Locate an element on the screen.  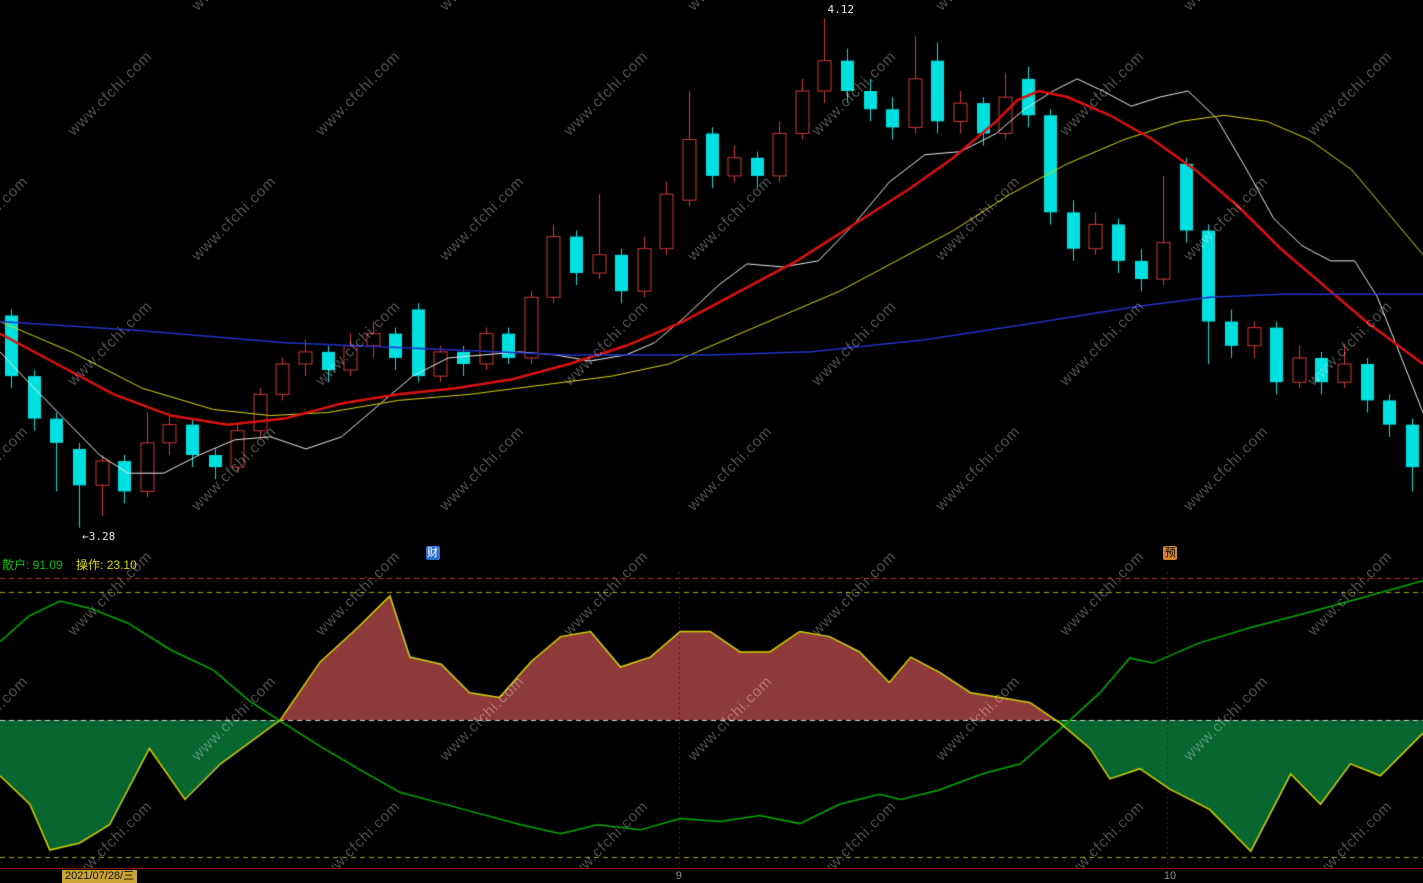
sanhu-value-label: 散户: 91.09 is located at coordinates (32, 565).